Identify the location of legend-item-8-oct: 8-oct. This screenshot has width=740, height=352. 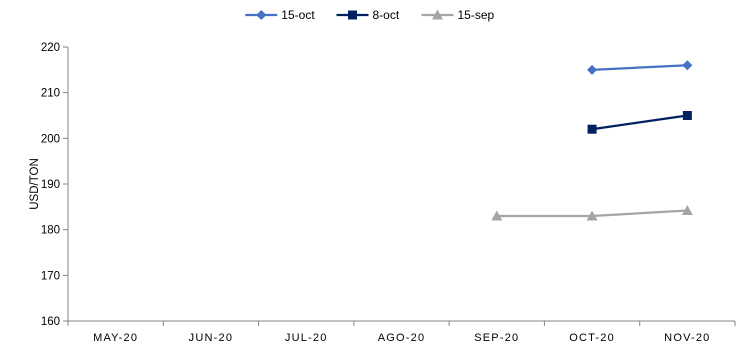
(368, 15).